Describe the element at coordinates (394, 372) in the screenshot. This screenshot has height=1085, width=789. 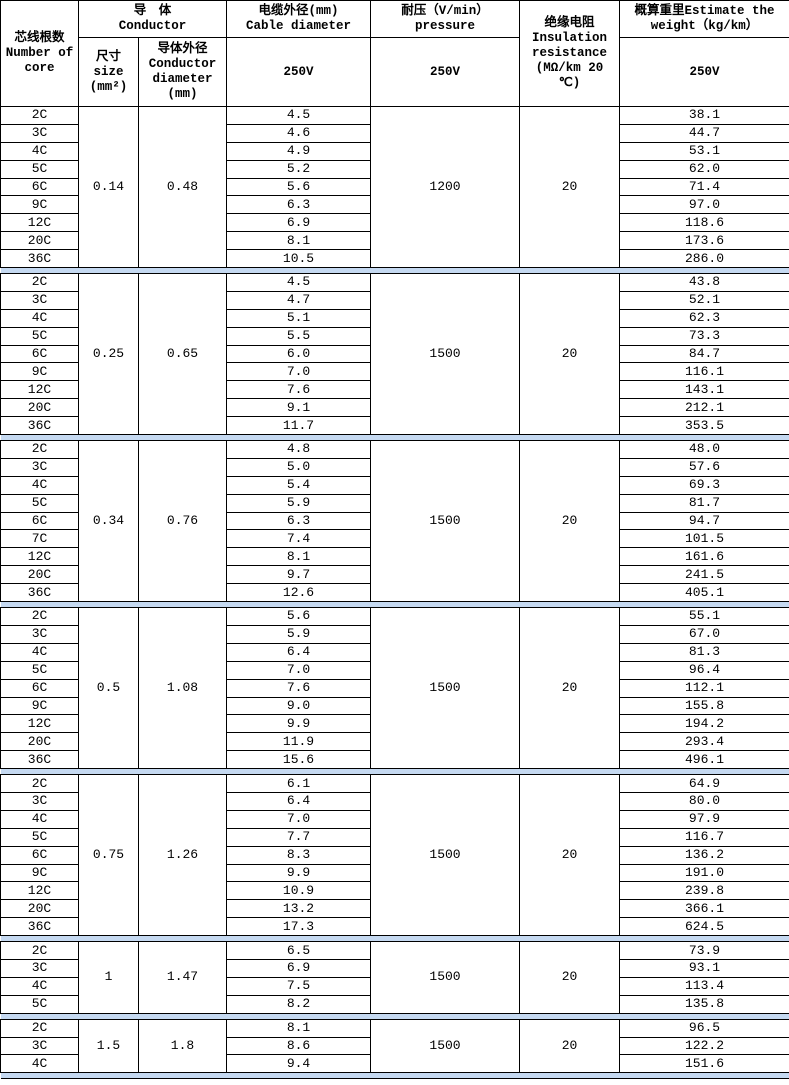
I see `table-row: 9C 7.0 116.1` at that location.